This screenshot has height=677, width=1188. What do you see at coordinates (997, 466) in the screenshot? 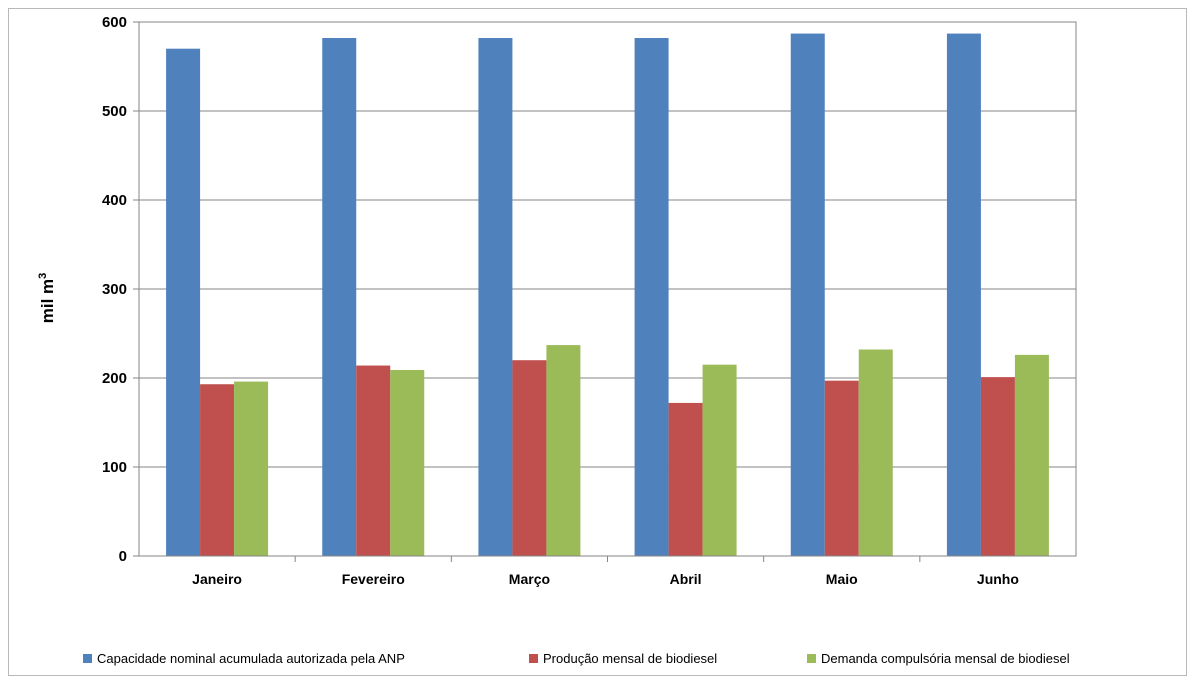
I see `bar-2-junho` at bounding box center [997, 466].